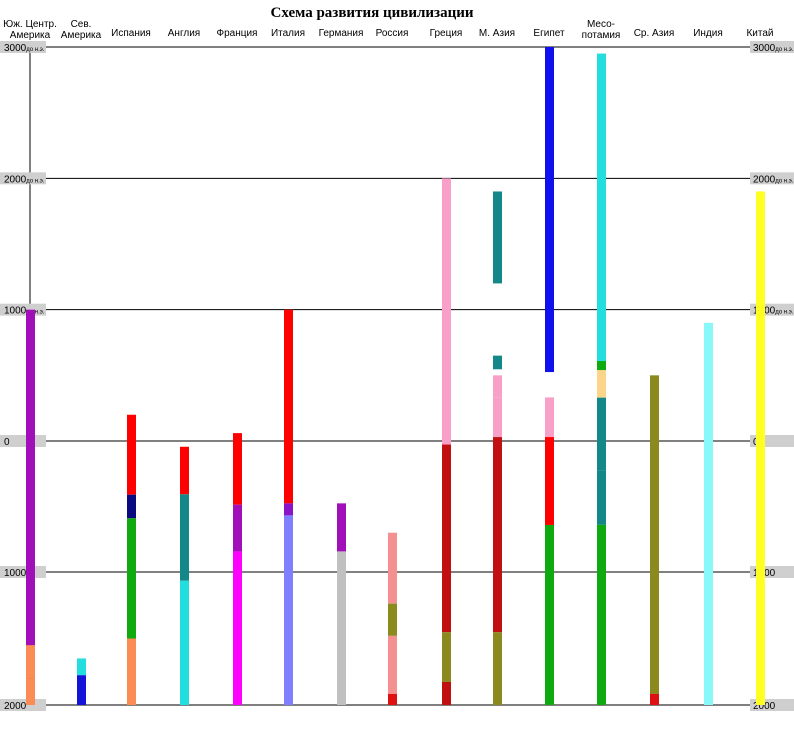 The image size is (794, 738). I want to click on axis-tick-label-right: 2000, so click(764, 706).